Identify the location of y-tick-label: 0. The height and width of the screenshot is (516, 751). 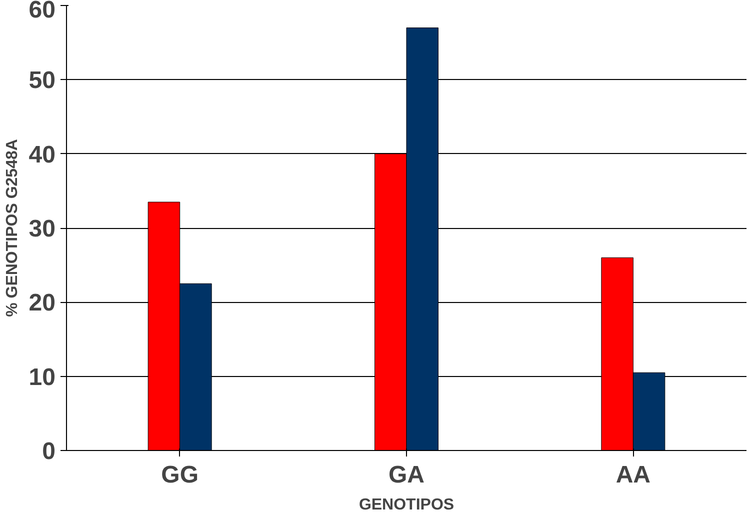
(49, 451).